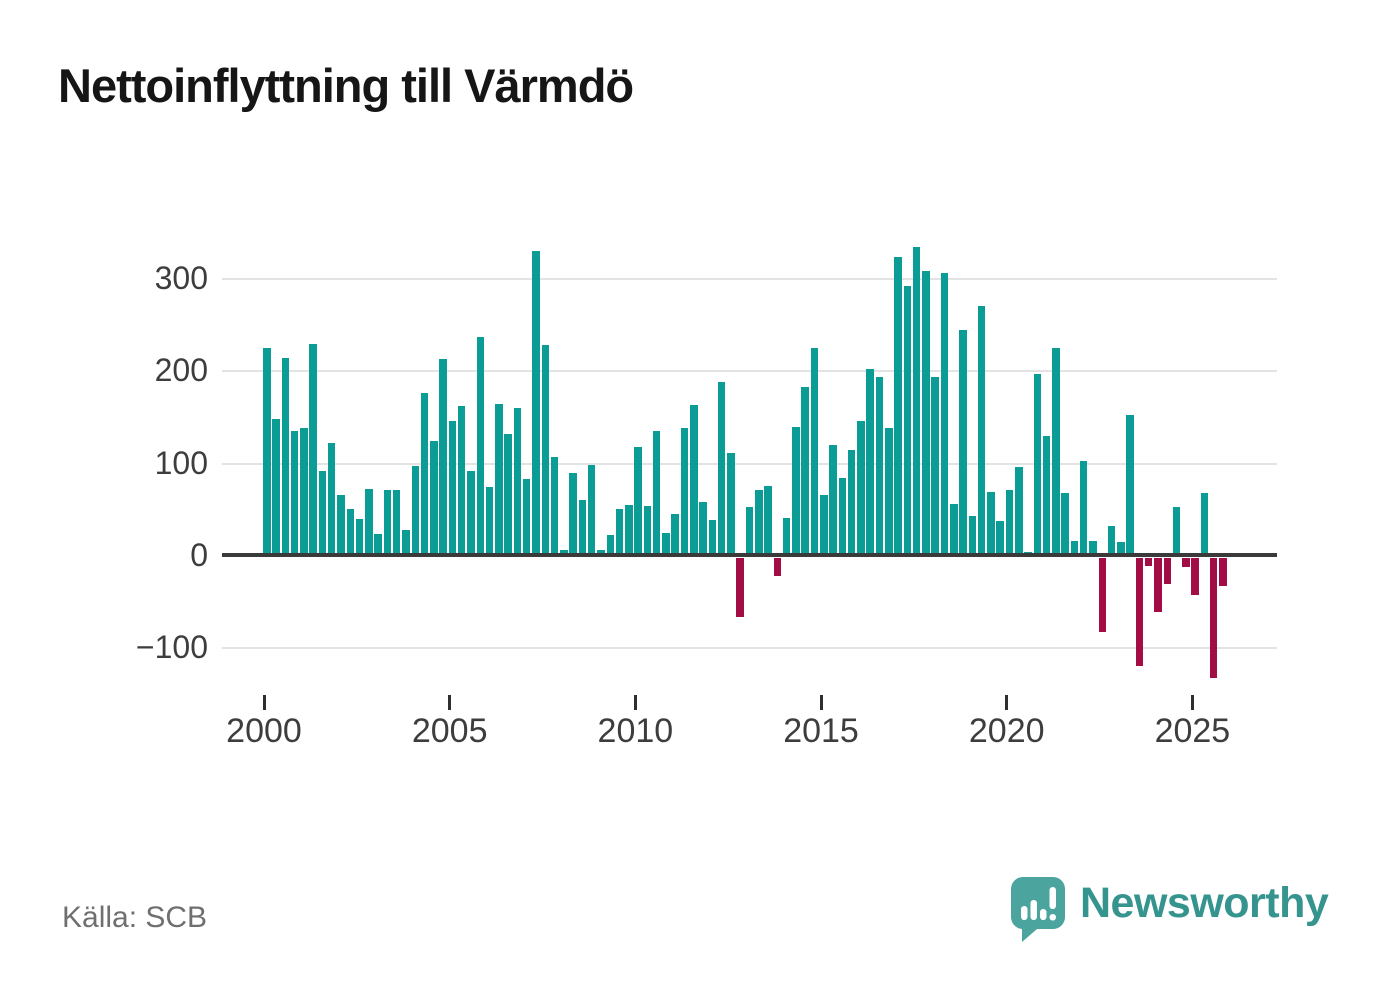 This screenshot has height=999, width=1382. Describe the element at coordinates (359, 537) in the screenshot. I see `bar-2002-q3` at that location.